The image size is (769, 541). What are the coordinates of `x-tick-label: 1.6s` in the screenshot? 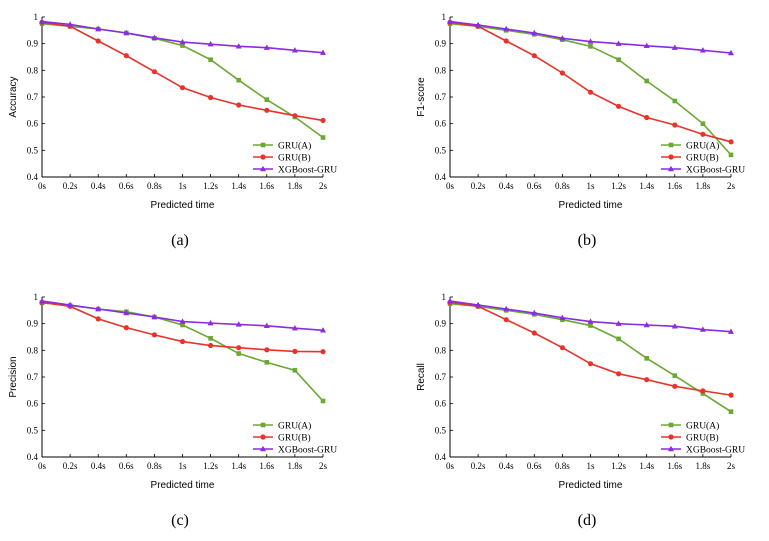 It's located at (266, 186).